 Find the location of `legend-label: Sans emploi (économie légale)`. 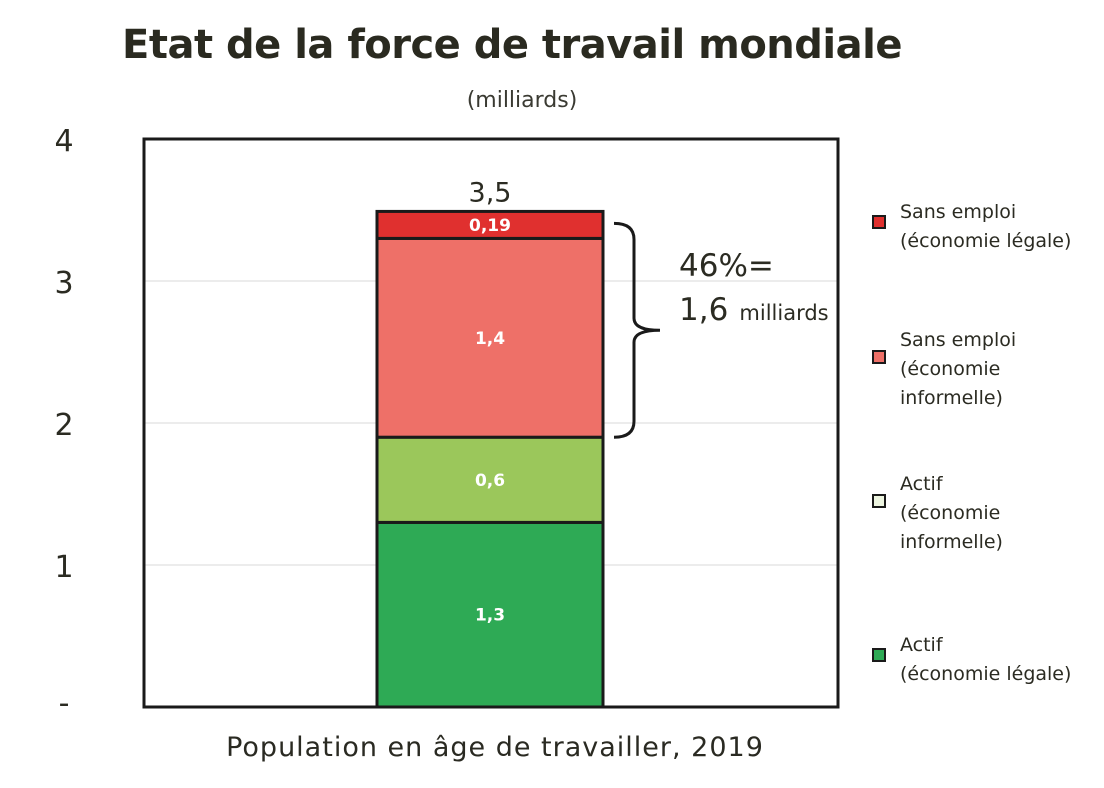

legend-label: Sans emploi (économie légale) is located at coordinates (985, 227).